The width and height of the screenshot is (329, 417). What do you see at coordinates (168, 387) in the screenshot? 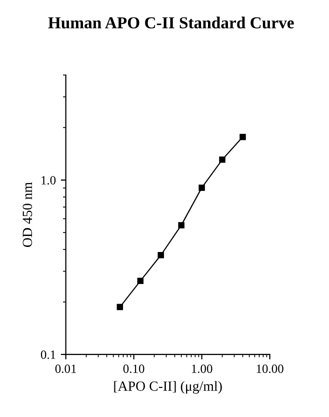
I see `x-axis-title: [APO C-II] (μg/ml)` at bounding box center [168, 387].